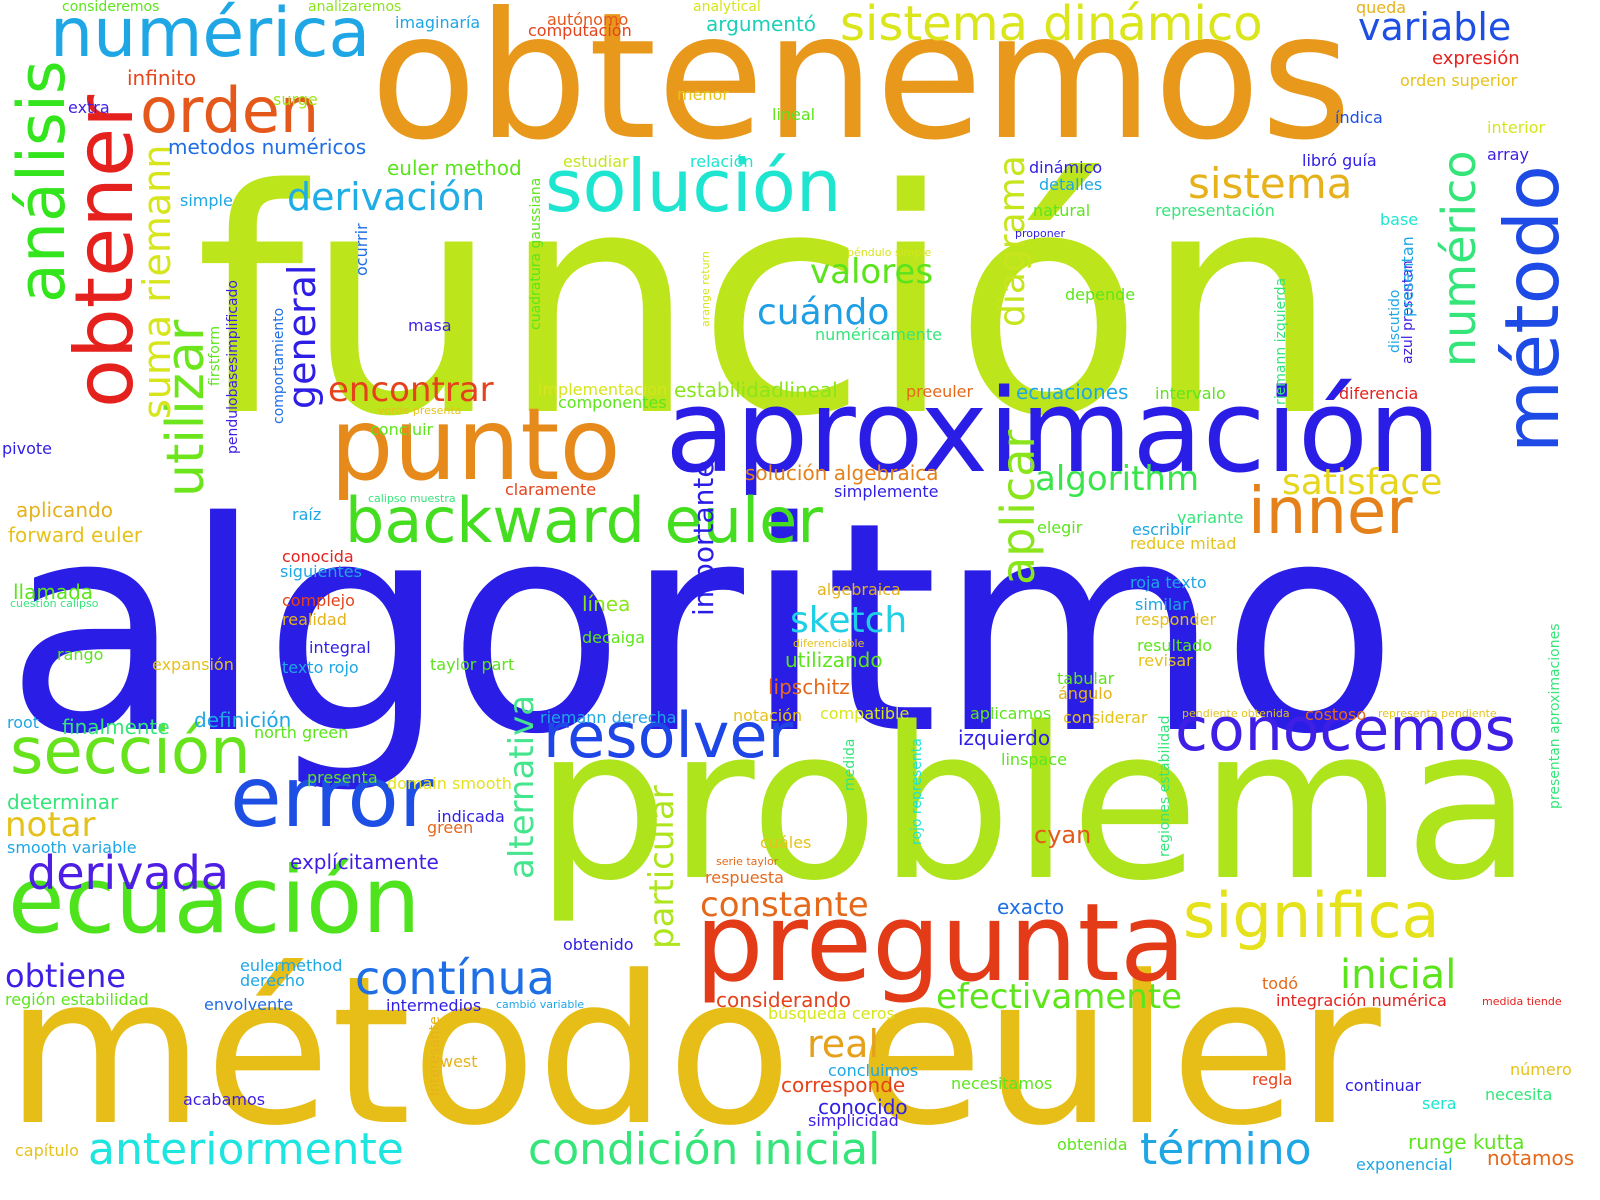  I want to click on word-125: utilizando, so click(834, 660).